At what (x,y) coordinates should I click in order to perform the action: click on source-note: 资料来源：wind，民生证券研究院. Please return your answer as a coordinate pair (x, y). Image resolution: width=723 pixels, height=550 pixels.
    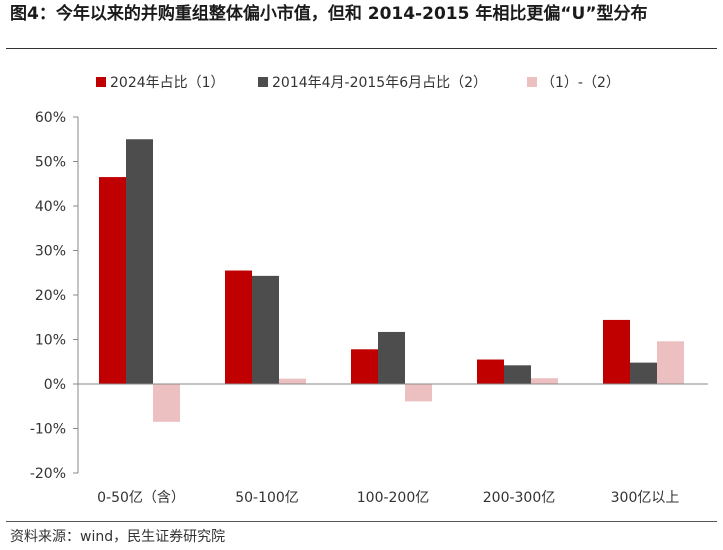
    Looking at the image, I should click on (118, 537).